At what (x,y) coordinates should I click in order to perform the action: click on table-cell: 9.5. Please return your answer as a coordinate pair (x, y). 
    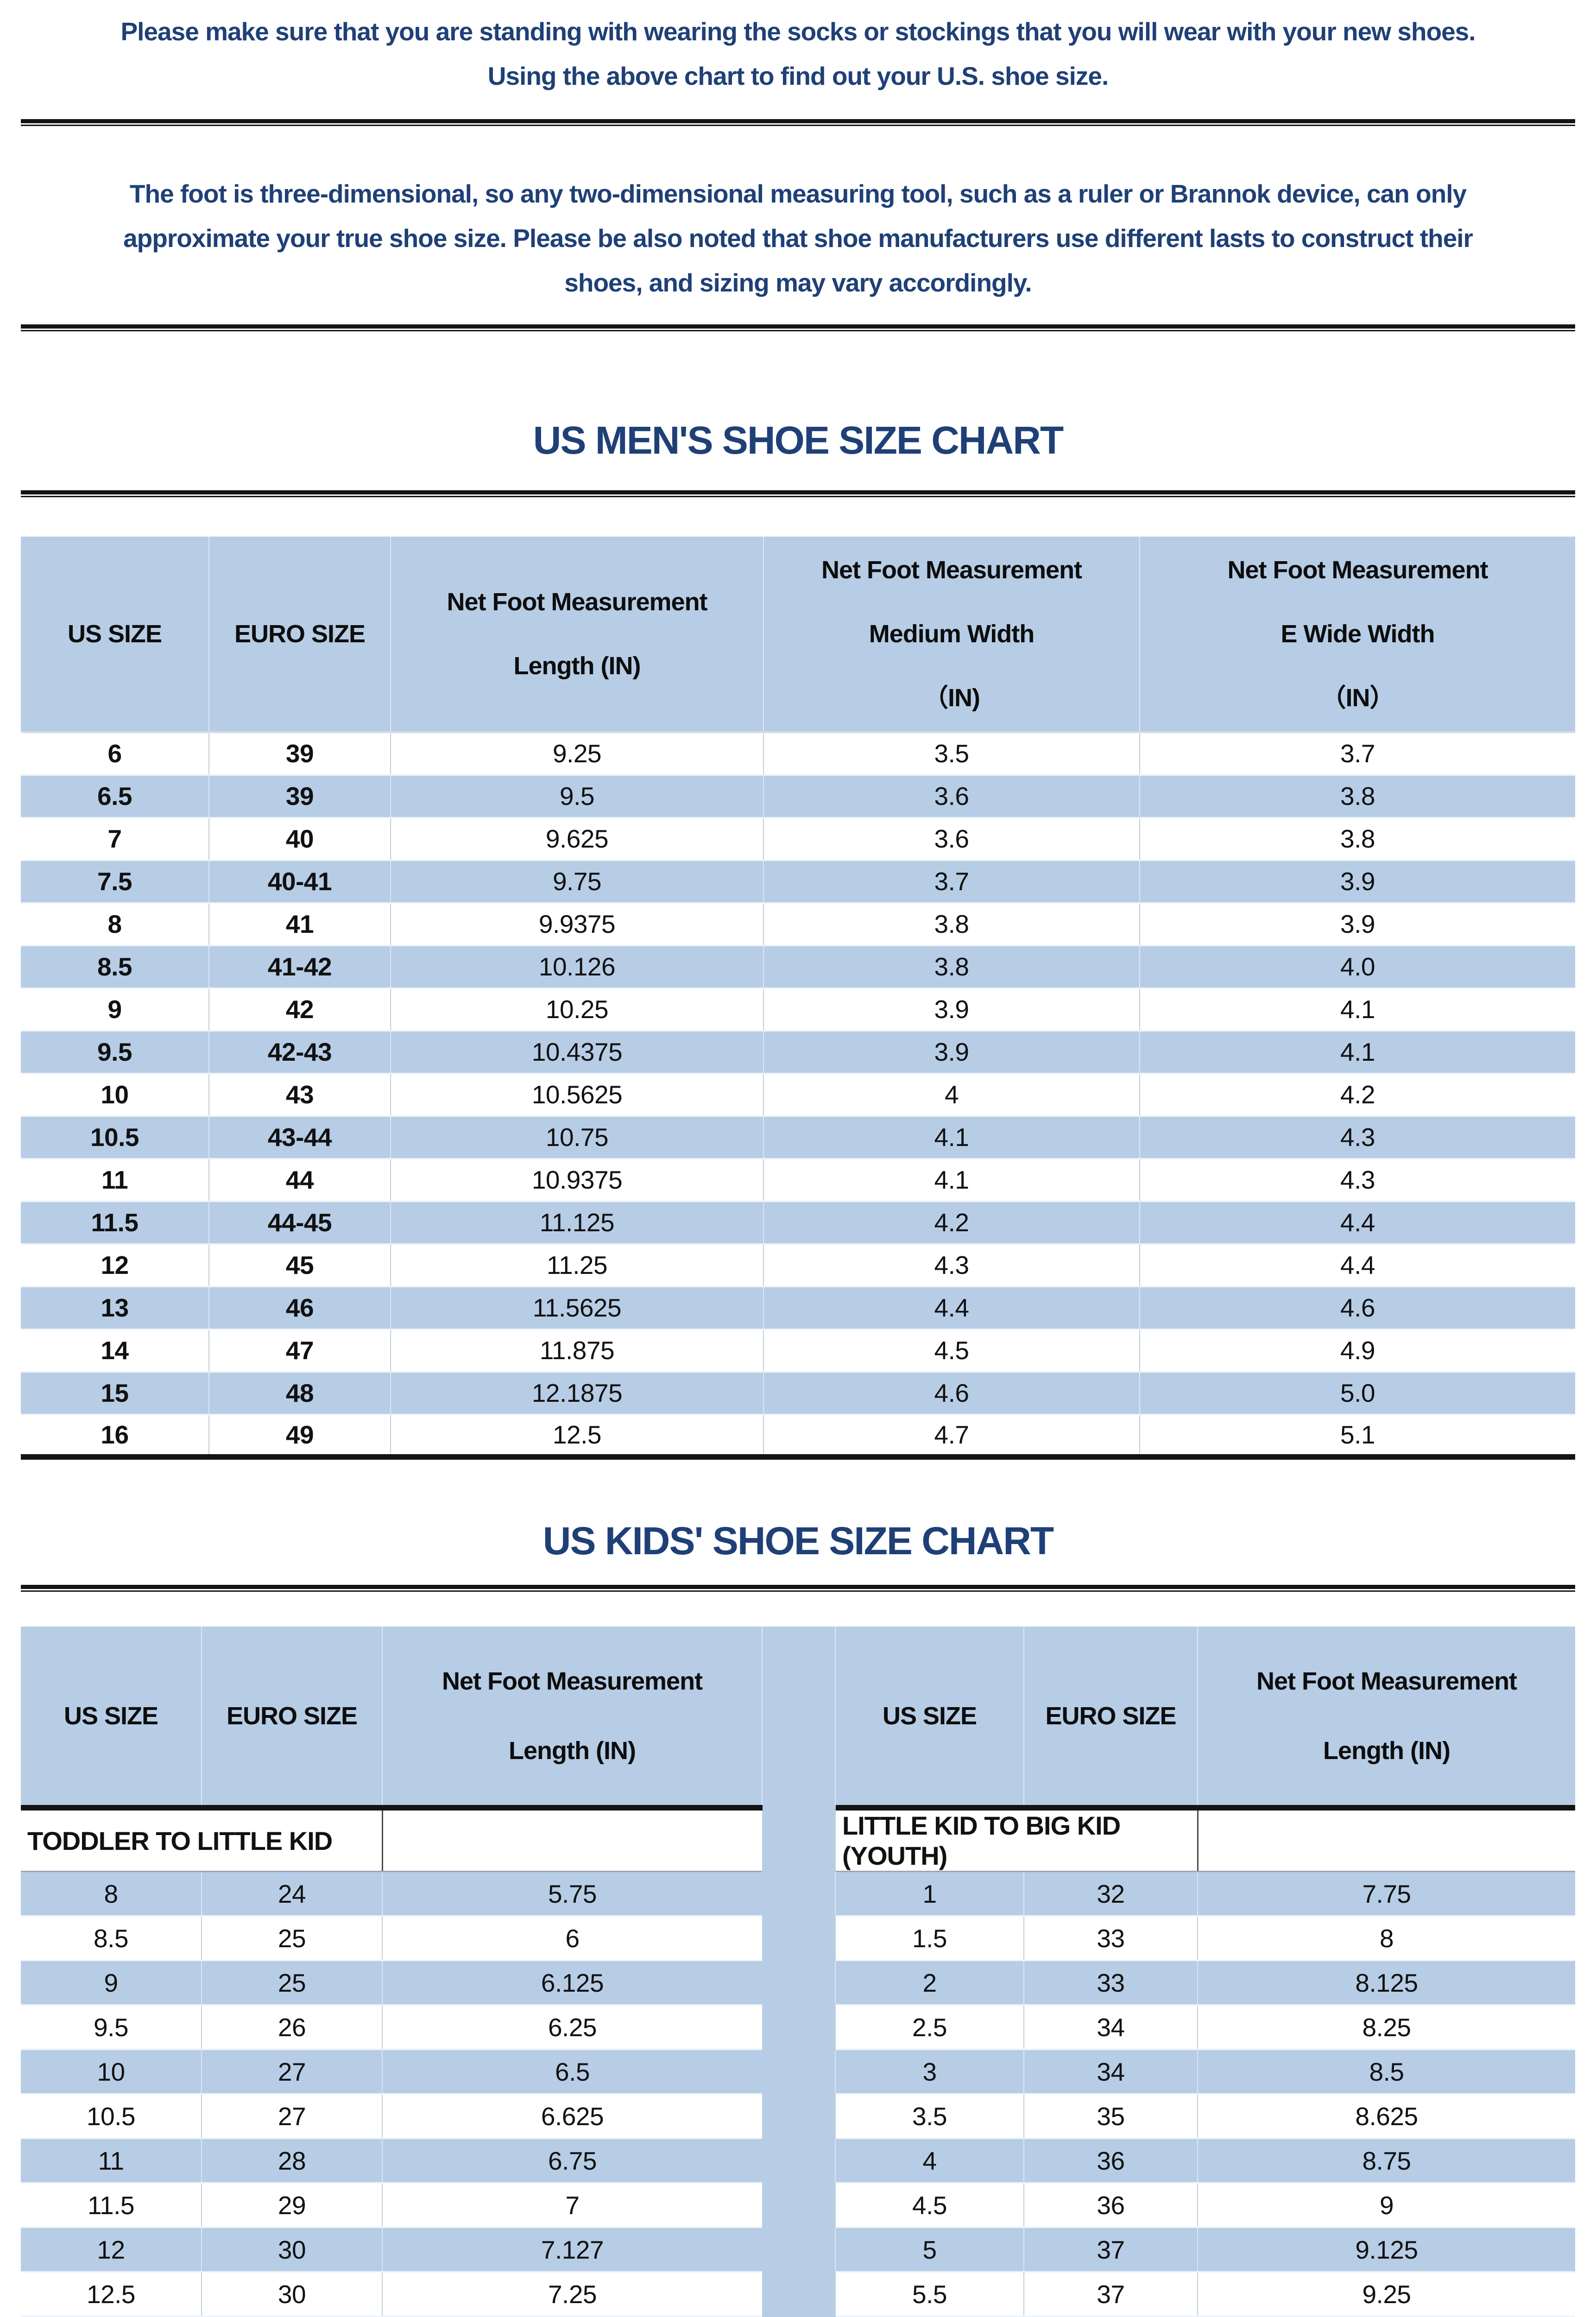
    Looking at the image, I should click on (115, 1051).